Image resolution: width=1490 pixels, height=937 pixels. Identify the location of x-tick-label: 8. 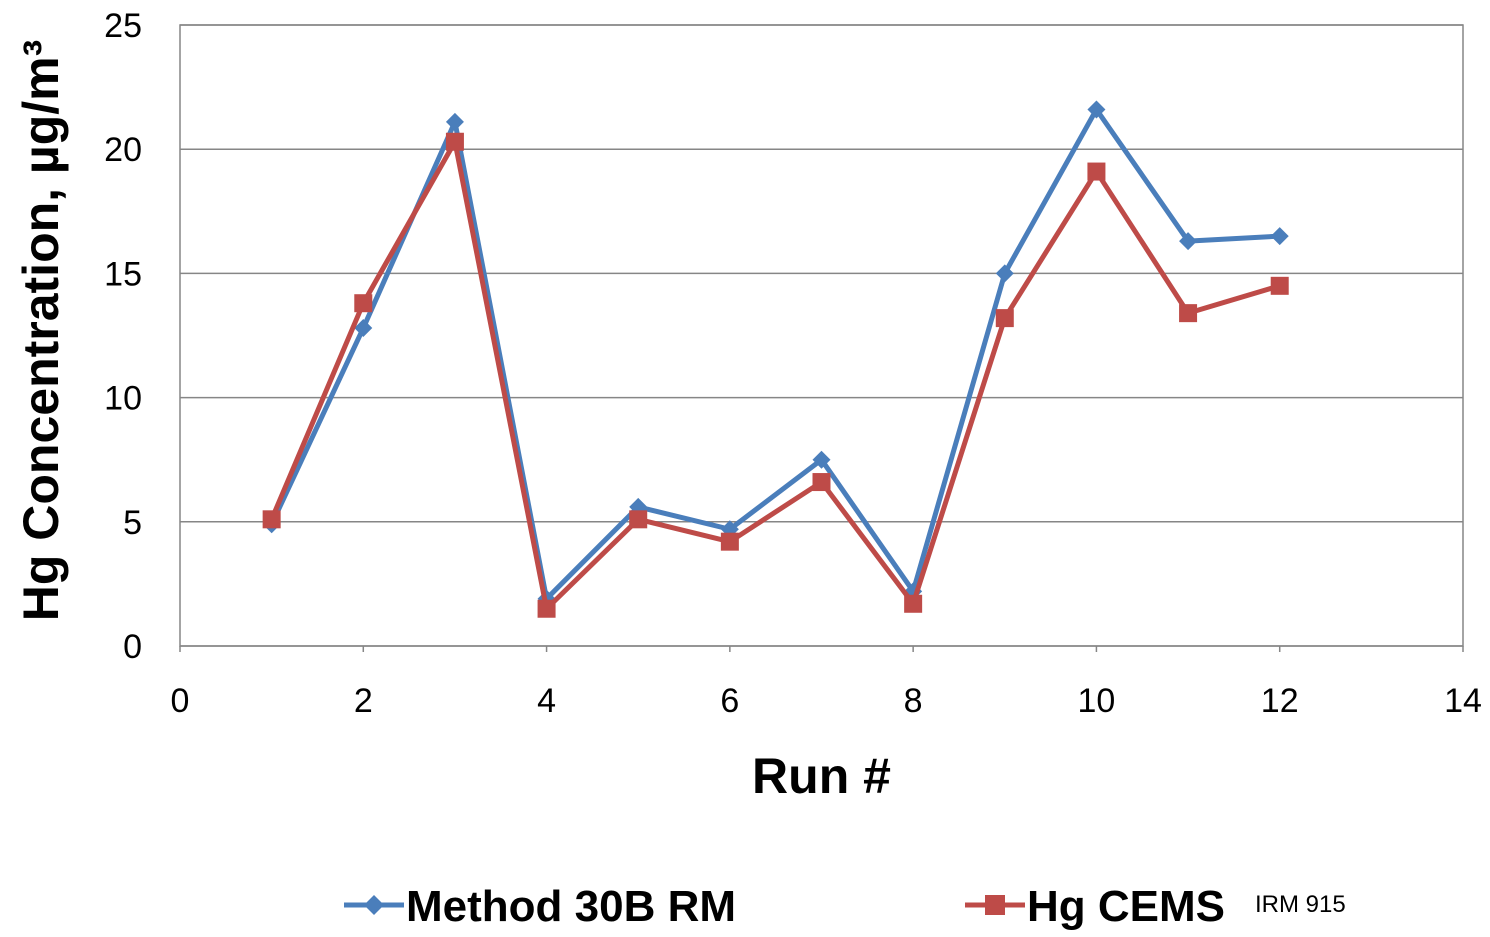
(913, 701).